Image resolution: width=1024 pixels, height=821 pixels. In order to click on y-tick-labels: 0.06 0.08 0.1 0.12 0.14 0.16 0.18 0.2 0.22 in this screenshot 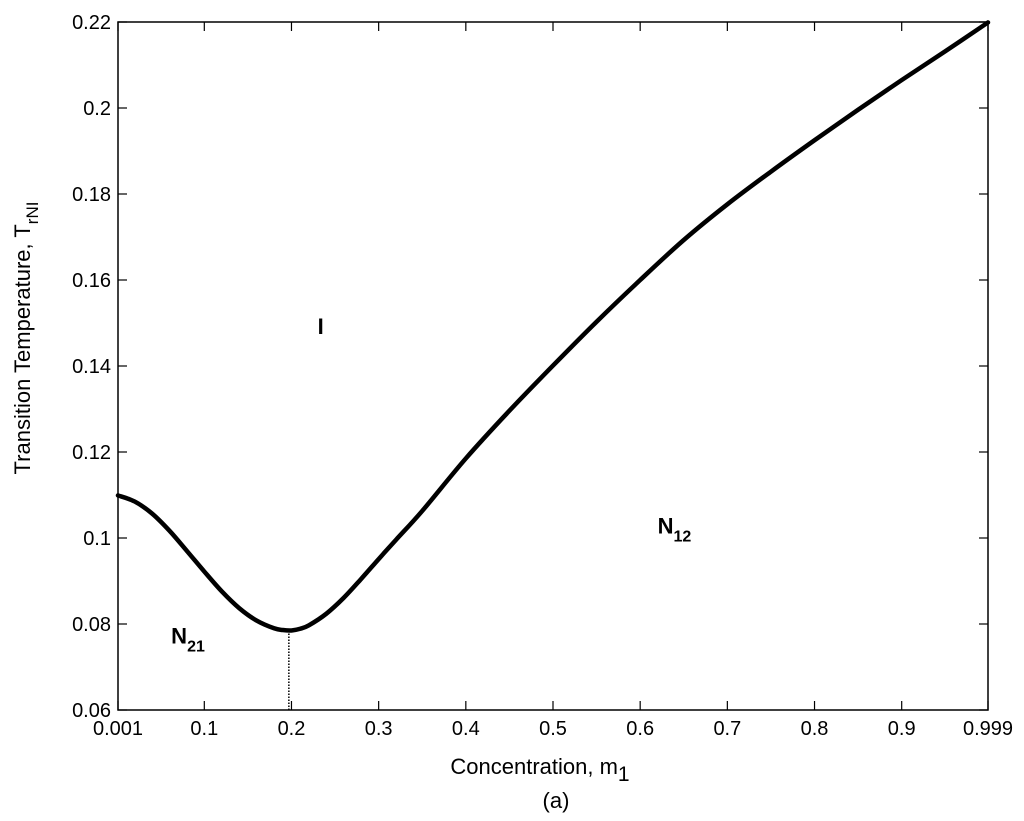, I will do `click(91, 367)`.